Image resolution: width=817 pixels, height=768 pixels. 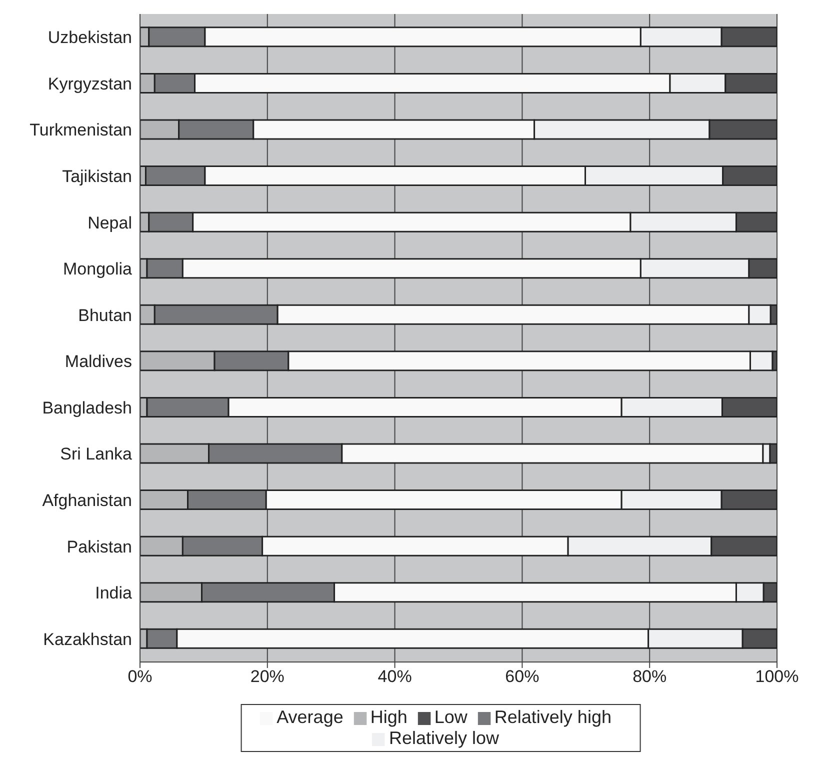 I want to click on x-tick-label: 100%, so click(x=777, y=676).